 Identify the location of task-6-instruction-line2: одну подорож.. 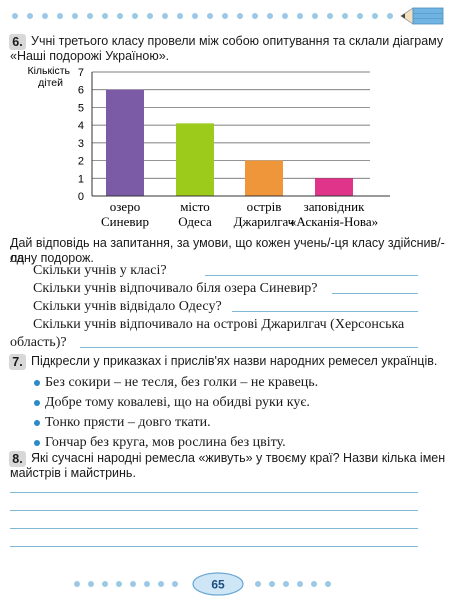
(52, 258).